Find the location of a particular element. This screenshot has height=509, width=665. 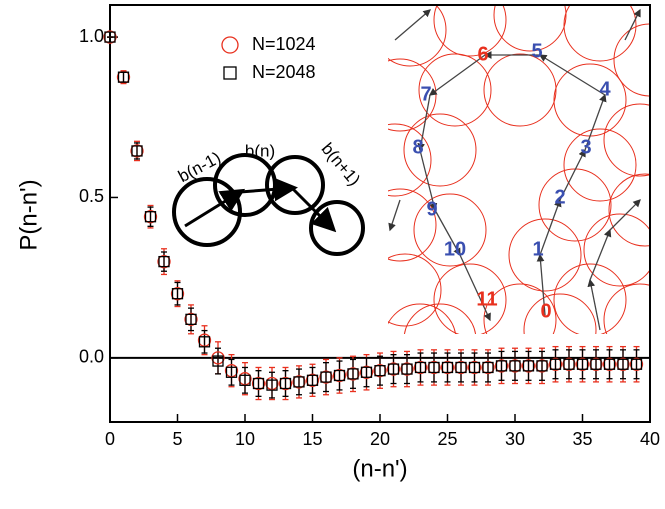

legend-marker is located at coordinates (230, 45).